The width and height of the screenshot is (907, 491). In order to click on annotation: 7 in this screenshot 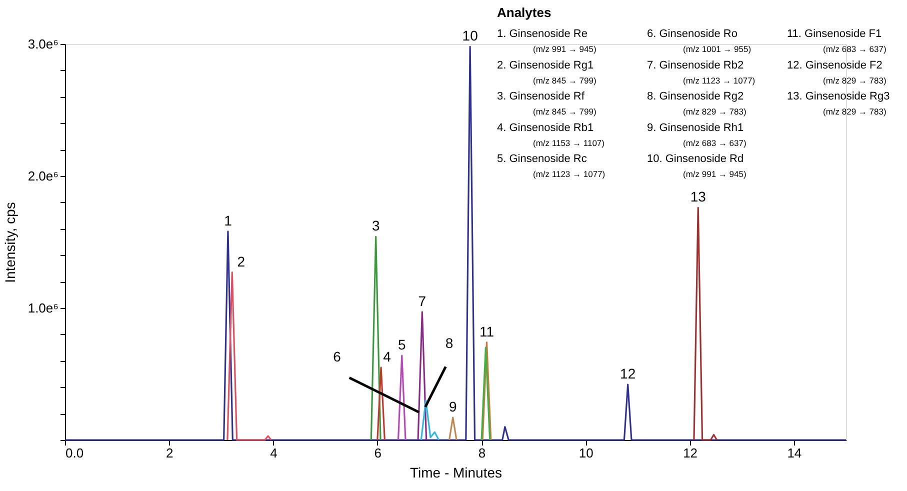, I will do `click(422, 300)`.